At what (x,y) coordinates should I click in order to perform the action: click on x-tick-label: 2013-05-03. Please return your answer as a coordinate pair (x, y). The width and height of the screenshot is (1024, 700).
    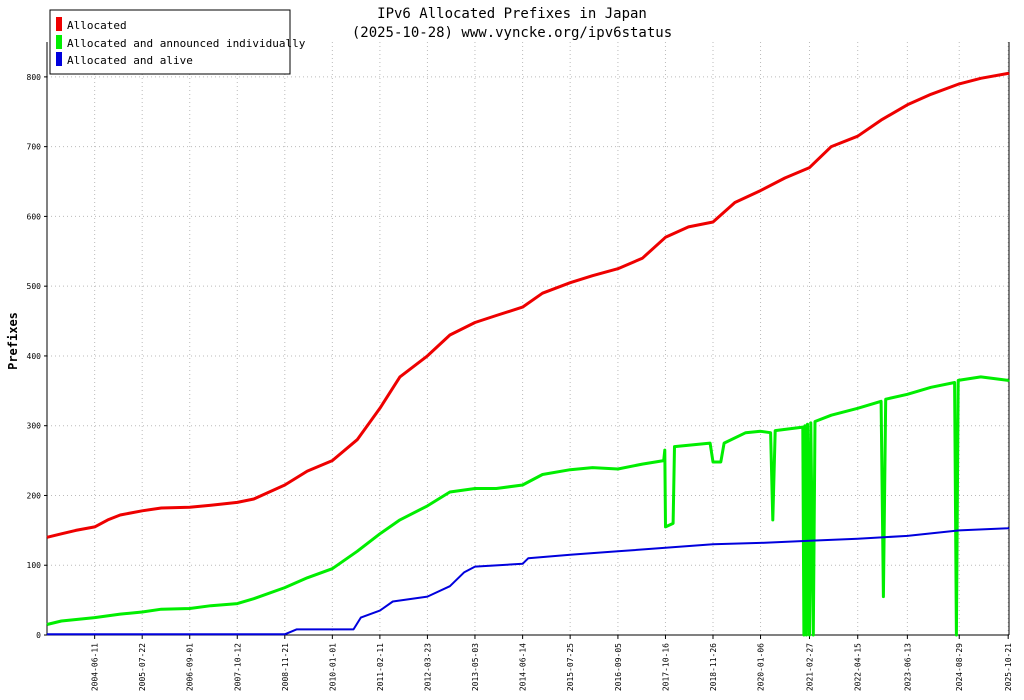
    Looking at the image, I should click on (475, 667).